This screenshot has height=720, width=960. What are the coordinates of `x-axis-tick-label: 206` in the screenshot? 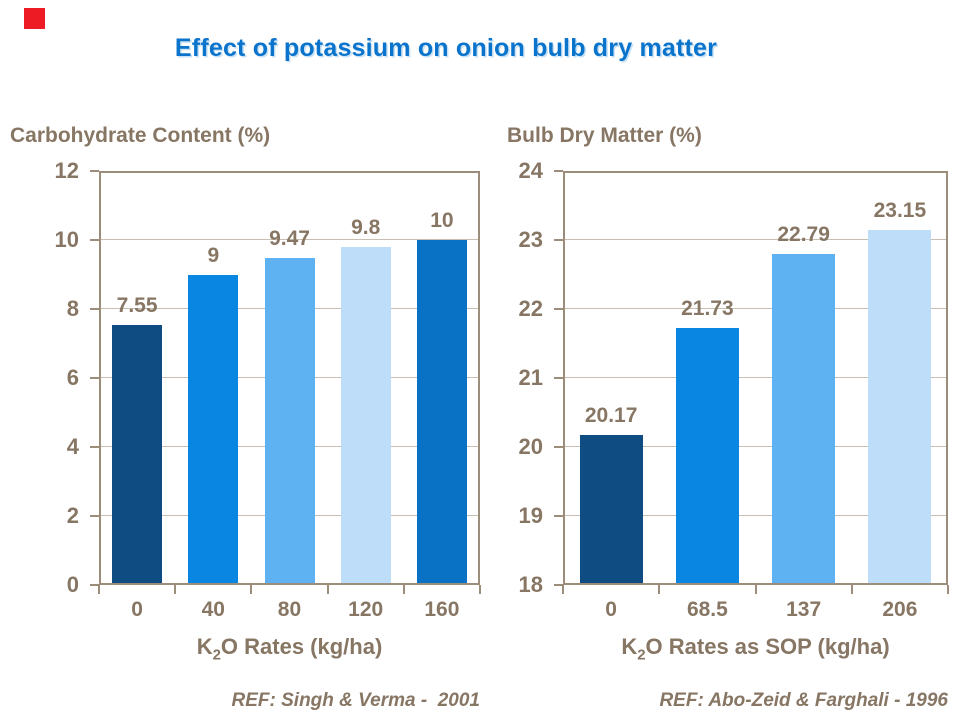 It's located at (900, 609).